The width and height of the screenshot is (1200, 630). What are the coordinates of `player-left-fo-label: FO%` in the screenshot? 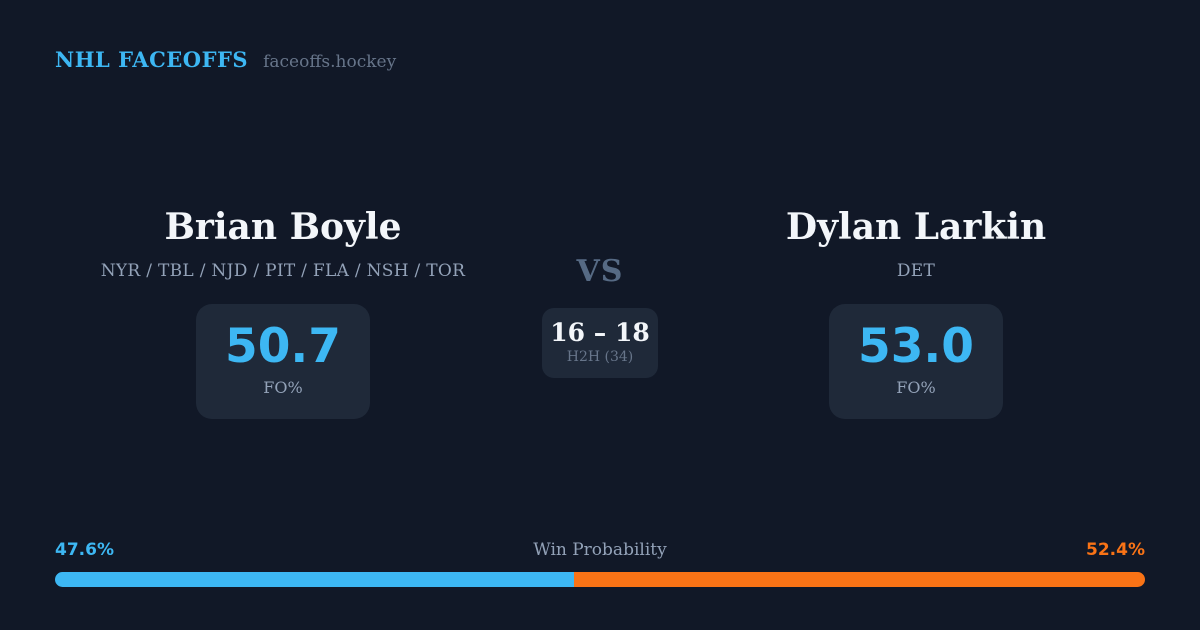 It's located at (283, 387).